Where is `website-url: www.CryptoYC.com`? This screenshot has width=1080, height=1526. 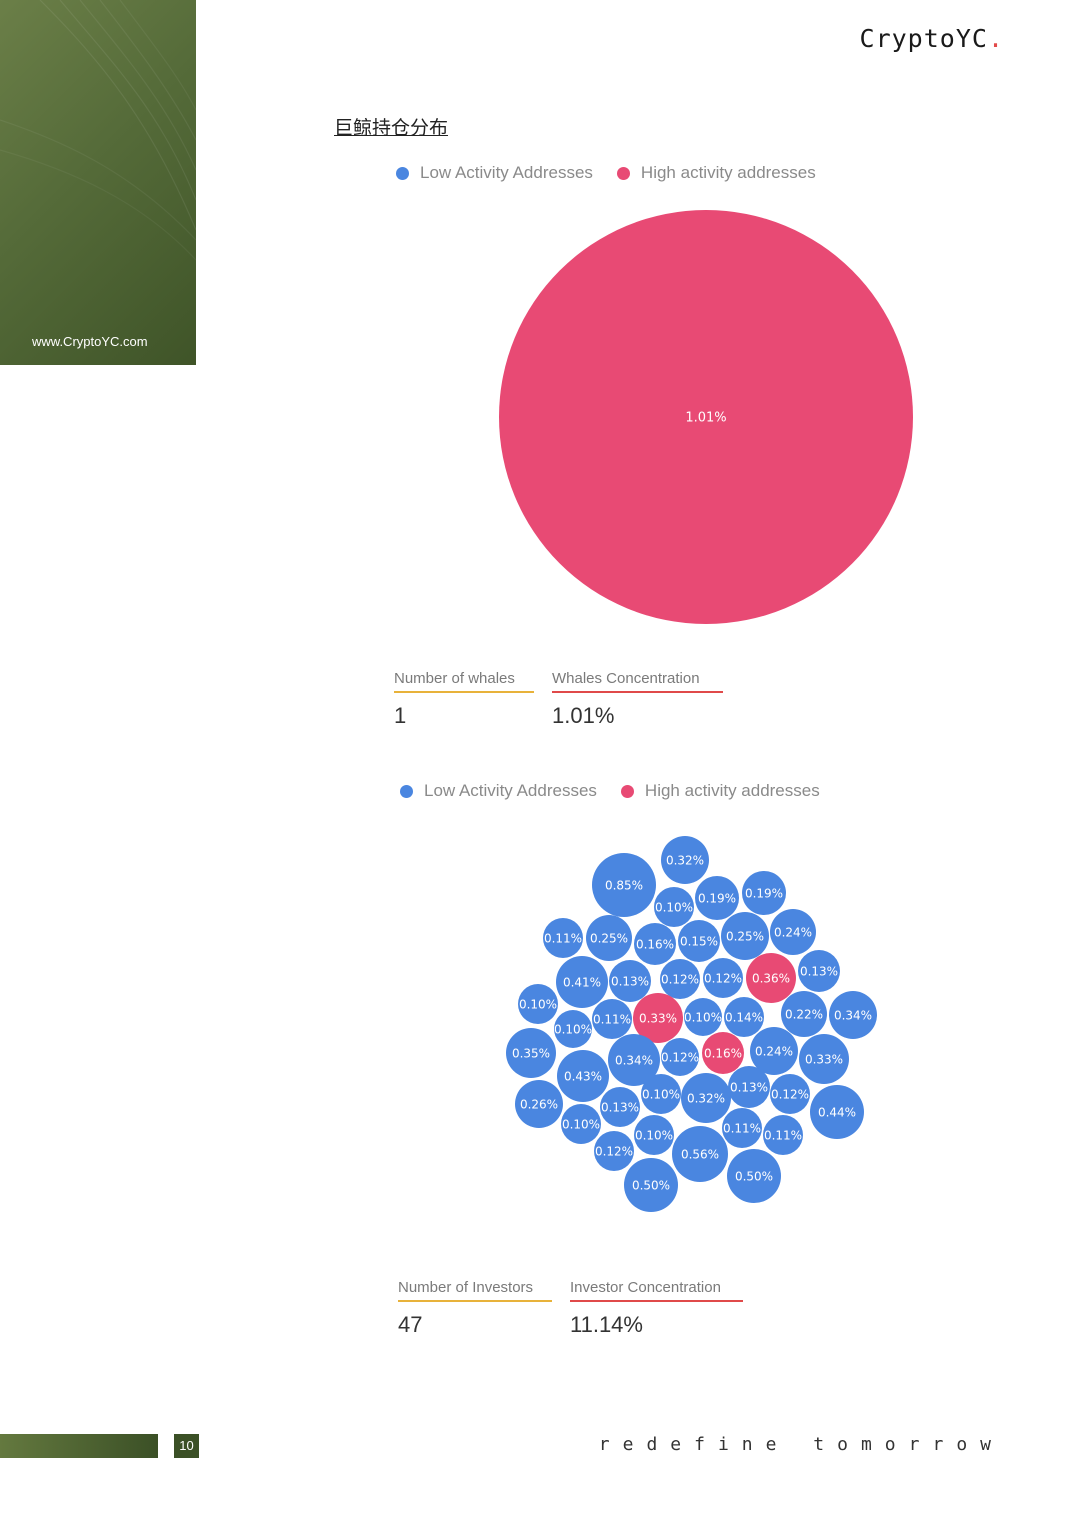 website-url: www.CryptoYC.com is located at coordinates (90, 341).